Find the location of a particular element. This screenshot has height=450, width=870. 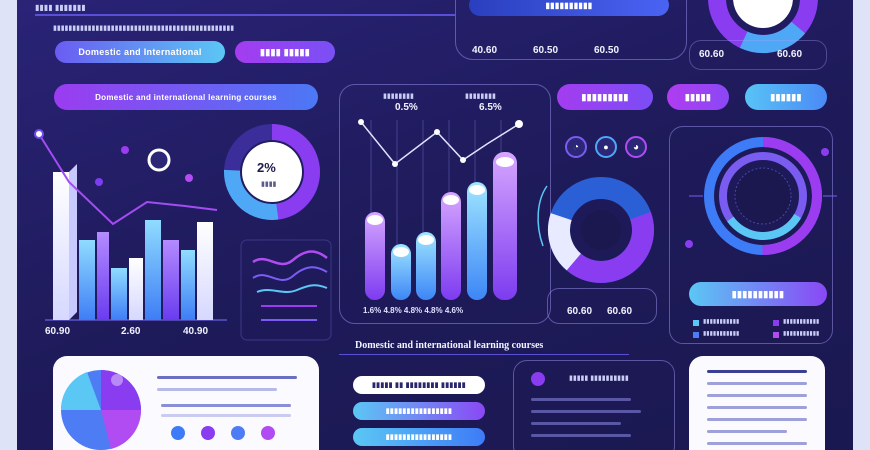

list-header: ▮▮▮▮▮ ▮▮▮▮▮▮▮▮▮▮ is located at coordinates (599, 378).